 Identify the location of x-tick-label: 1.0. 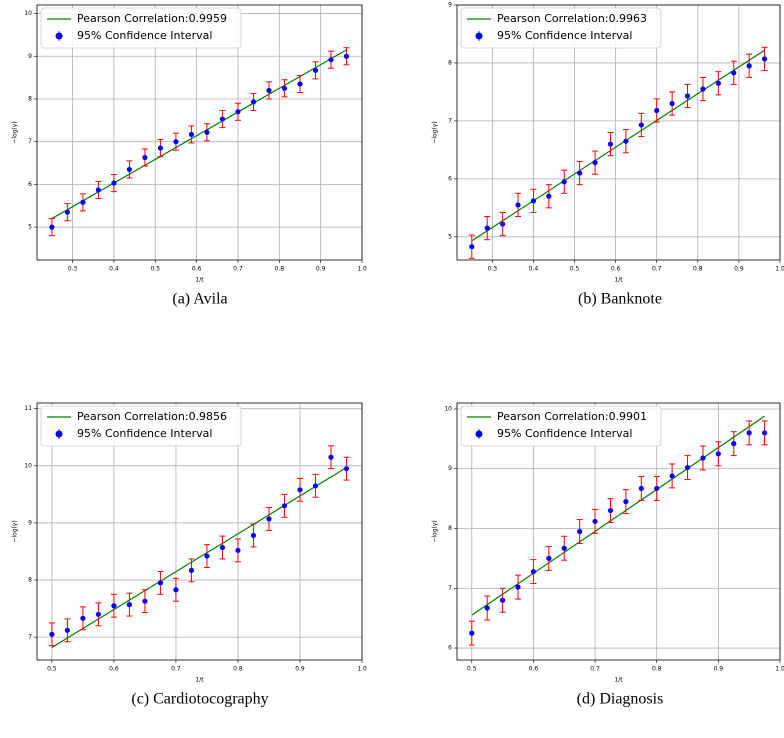
(779, 269).